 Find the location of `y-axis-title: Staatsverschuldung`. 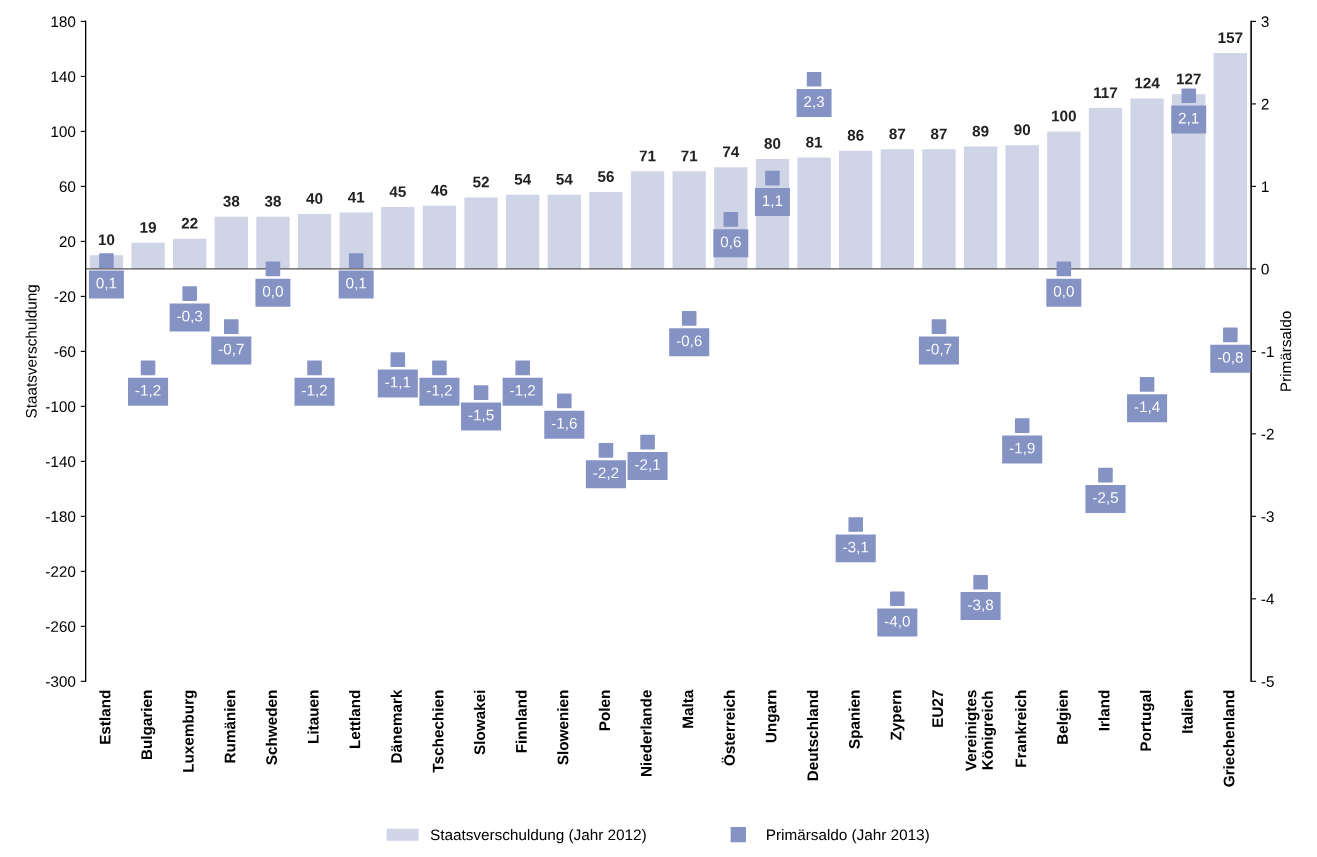

y-axis-title: Staatsverschuldung is located at coordinates (32, 351).